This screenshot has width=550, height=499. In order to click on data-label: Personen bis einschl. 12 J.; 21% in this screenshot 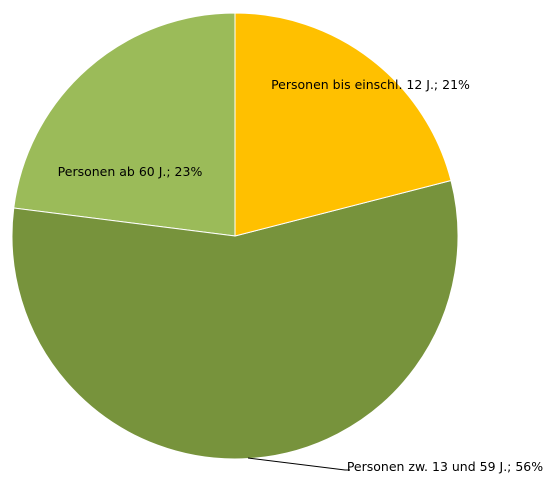, I will do `click(370, 84)`.